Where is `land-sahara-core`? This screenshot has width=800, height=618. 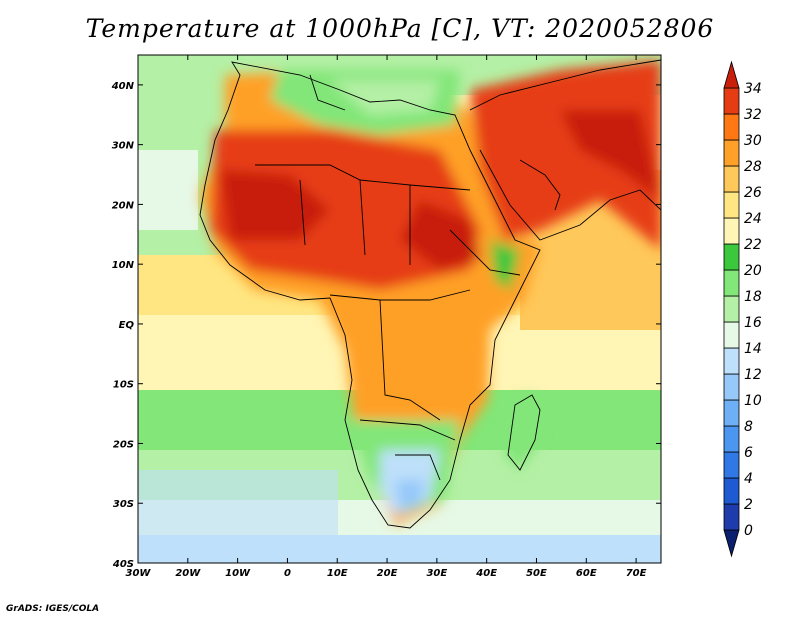 land-sahara-core is located at coordinates (275, 205).